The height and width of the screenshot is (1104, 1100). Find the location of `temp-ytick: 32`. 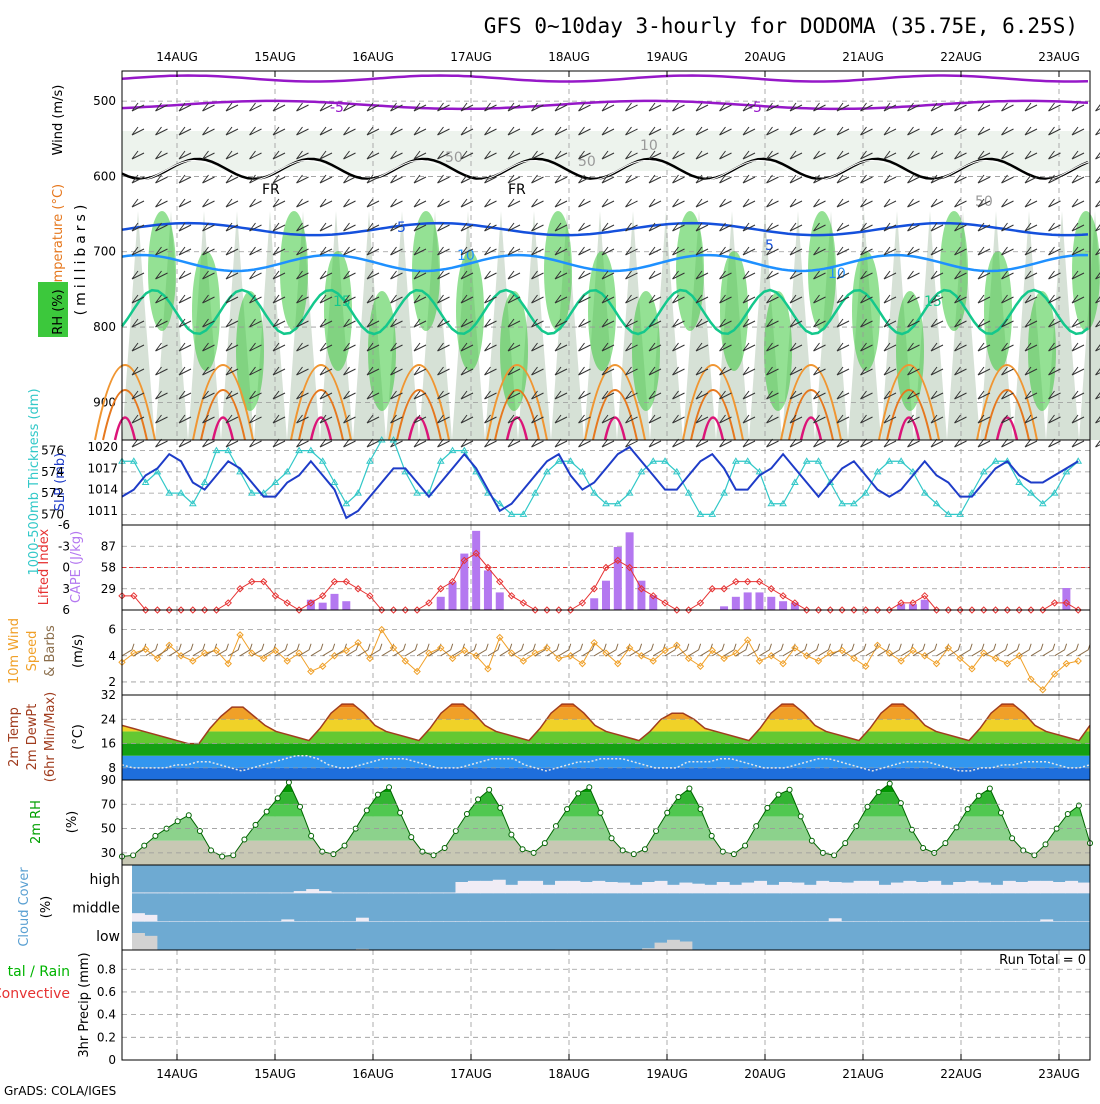

temp-ytick: 32 is located at coordinates (108, 695).